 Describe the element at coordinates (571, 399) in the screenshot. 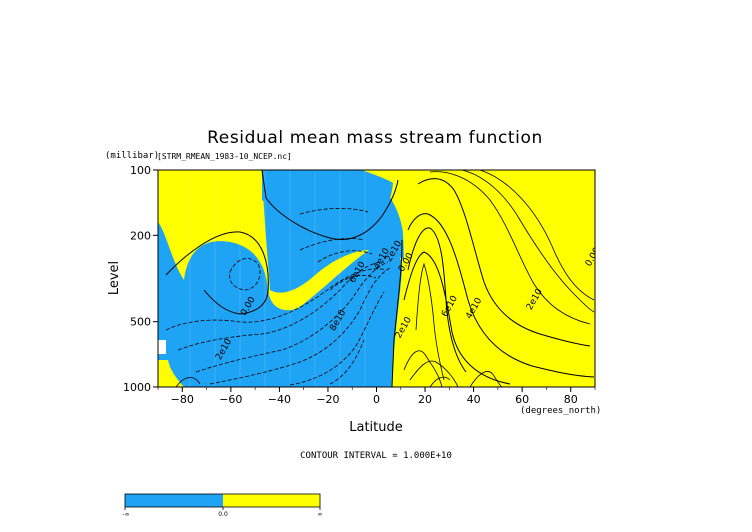

I see `x-tick-label: 80` at that location.